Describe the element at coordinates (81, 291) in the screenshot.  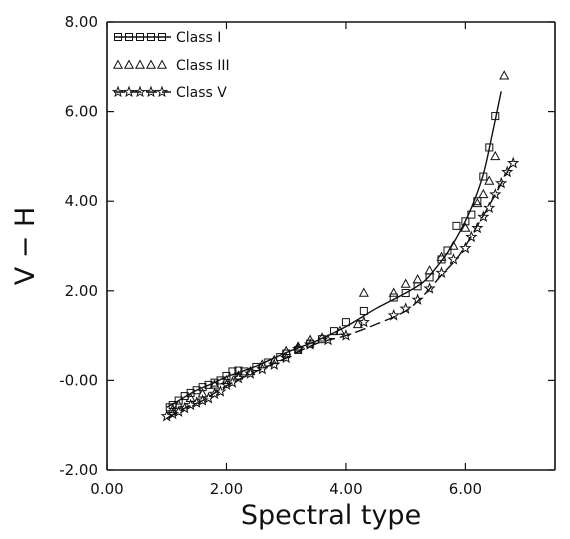
I see `y-tick-label-2: 2.00` at that location.